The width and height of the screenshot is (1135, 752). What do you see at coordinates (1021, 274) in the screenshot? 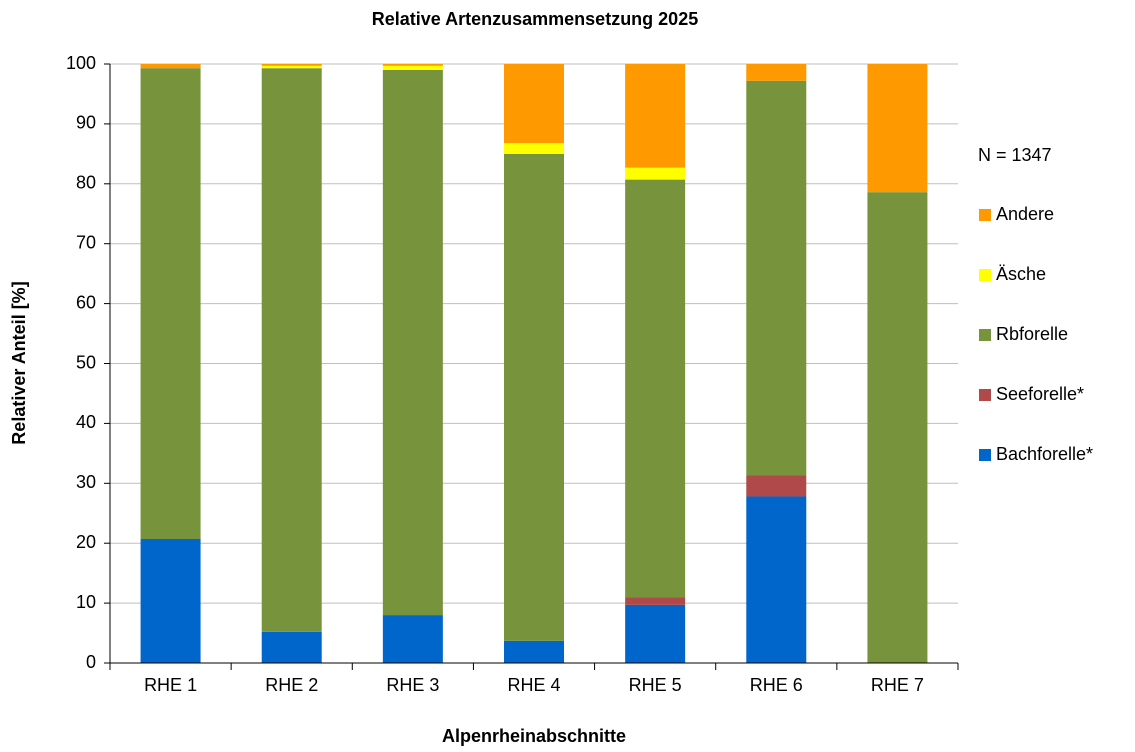
I see `legend-label: Äsche` at bounding box center [1021, 274].